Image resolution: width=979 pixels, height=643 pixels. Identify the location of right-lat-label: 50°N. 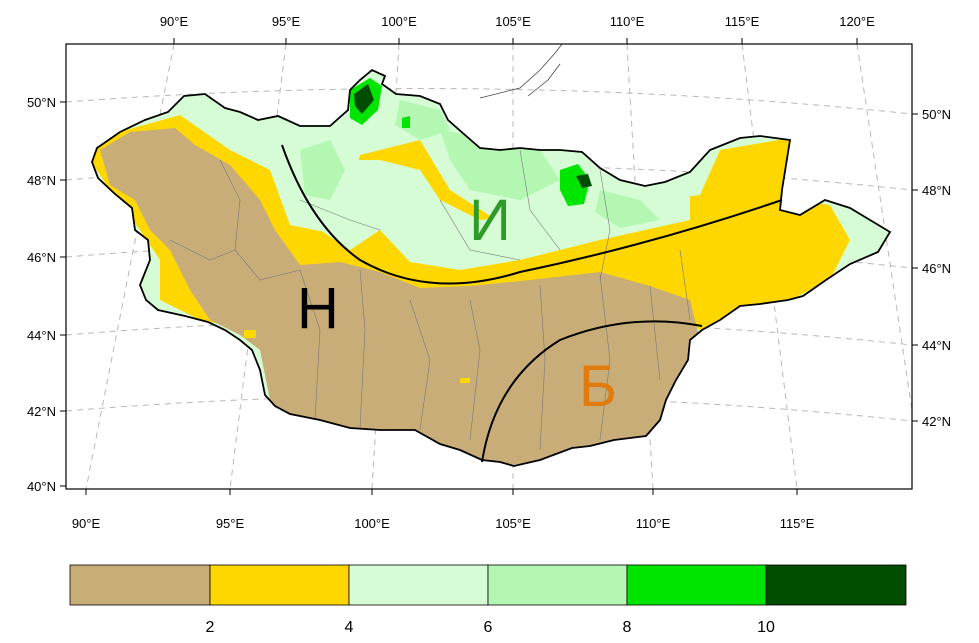
(936, 114).